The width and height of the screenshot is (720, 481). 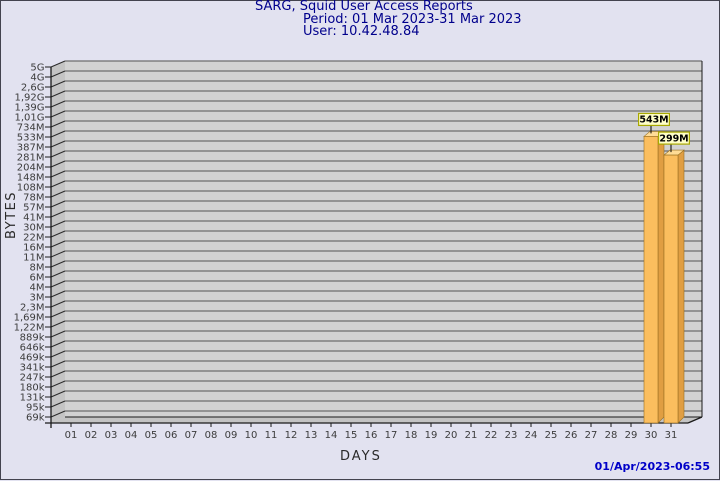 I want to click on y-tick-label: 1,01G, so click(x=29, y=118).